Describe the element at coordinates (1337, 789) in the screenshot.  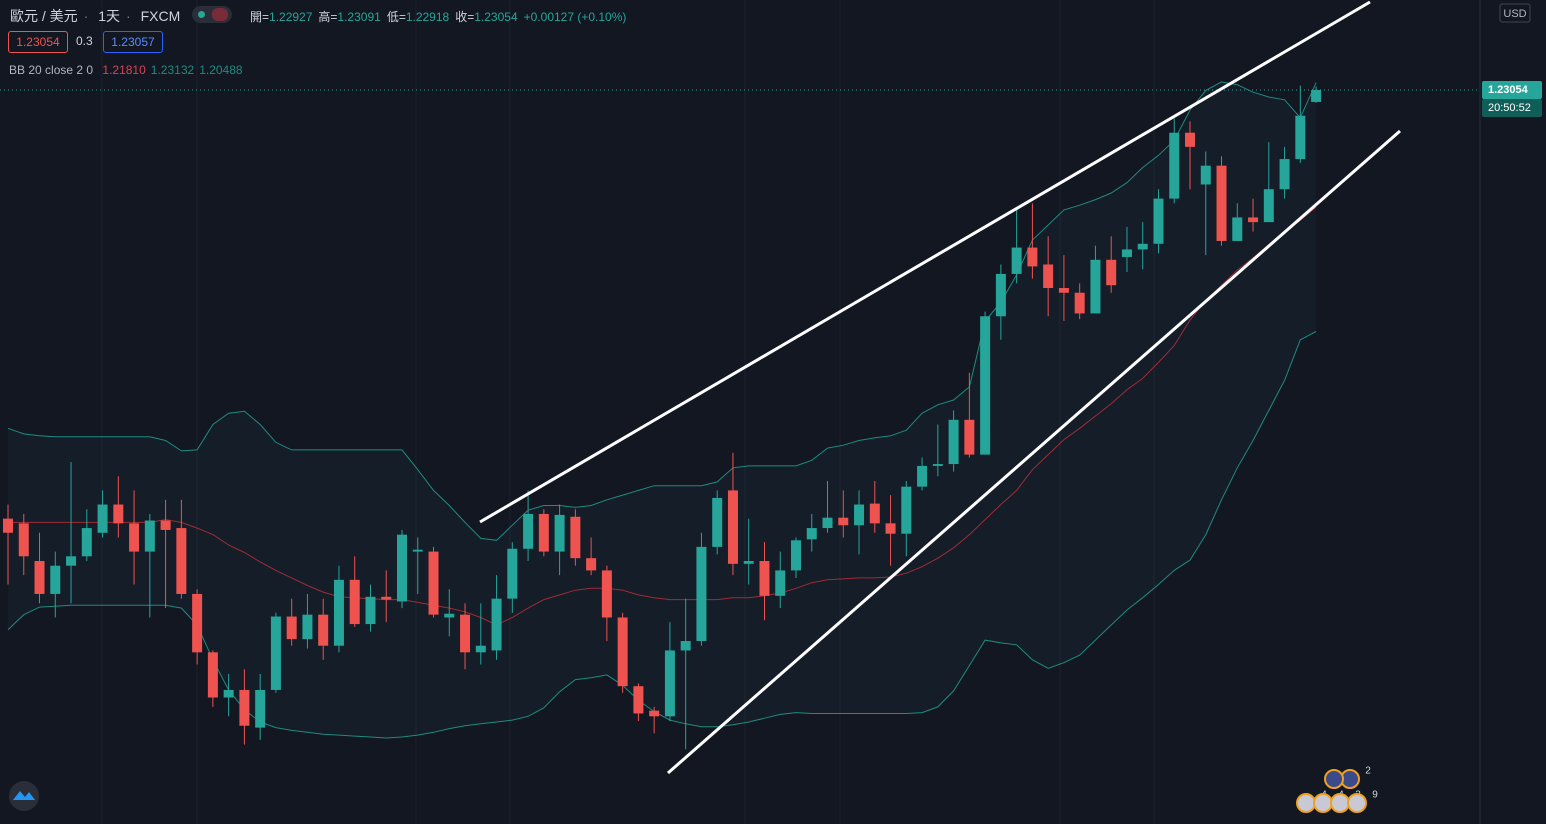
I see `events: 24439` at that location.